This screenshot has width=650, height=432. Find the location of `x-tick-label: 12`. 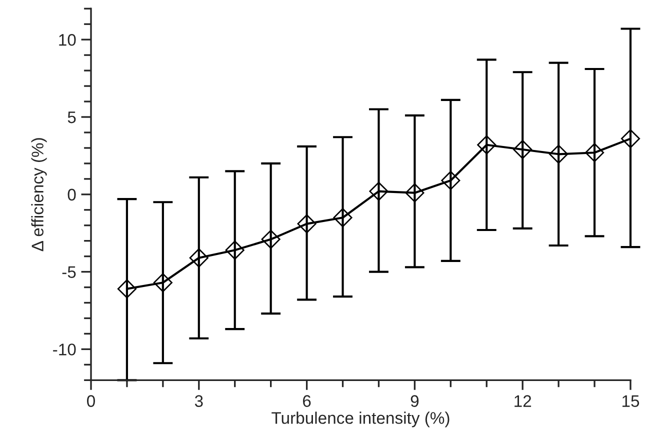

x-tick-label: 12 is located at coordinates (523, 401).